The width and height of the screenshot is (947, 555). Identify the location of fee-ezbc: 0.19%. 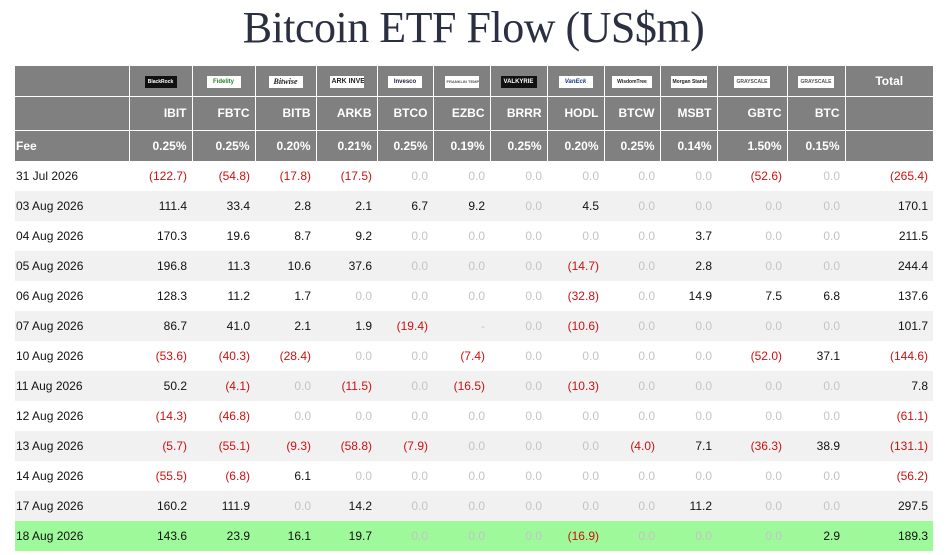
(462, 146).